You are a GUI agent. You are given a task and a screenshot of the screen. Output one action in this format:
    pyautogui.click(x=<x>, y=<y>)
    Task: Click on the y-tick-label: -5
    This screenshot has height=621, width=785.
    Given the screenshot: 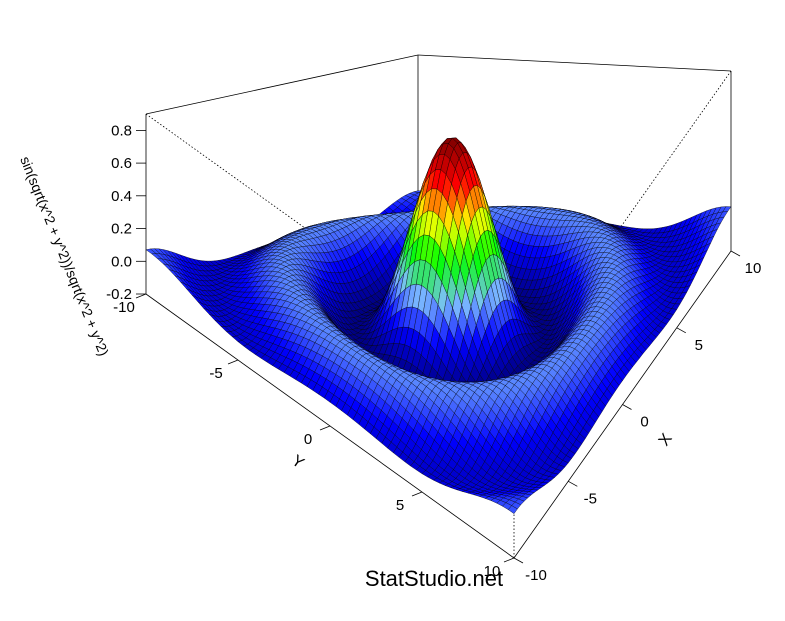 What is the action you would take?
    pyautogui.click(x=215, y=373)
    